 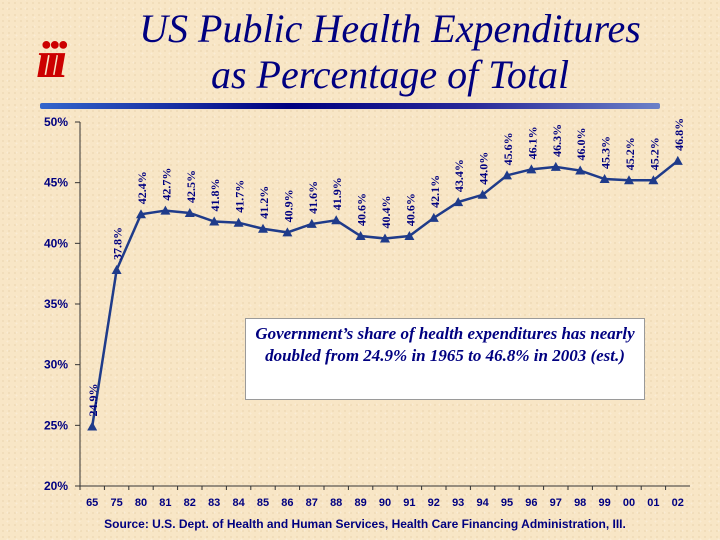 What do you see at coordinates (288, 205) in the screenshot?
I see `data-label: 40.9%` at bounding box center [288, 205].